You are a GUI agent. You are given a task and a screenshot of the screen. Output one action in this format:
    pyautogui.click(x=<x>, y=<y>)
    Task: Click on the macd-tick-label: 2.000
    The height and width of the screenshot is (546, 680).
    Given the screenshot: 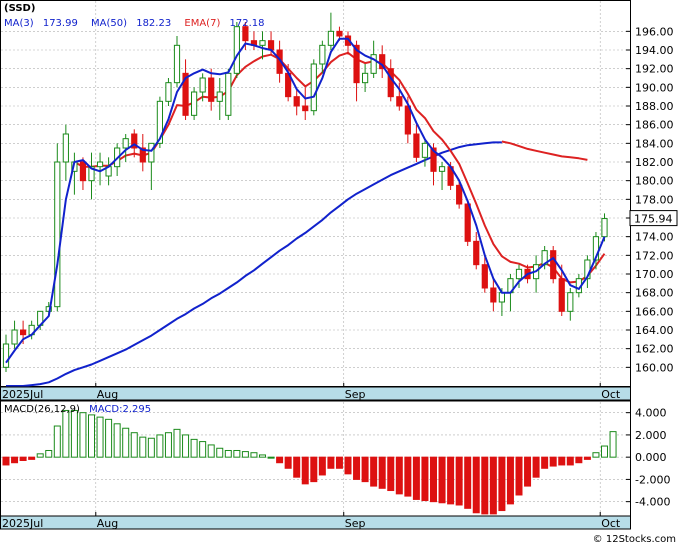 What is the action you would take?
    pyautogui.click(x=651, y=435)
    